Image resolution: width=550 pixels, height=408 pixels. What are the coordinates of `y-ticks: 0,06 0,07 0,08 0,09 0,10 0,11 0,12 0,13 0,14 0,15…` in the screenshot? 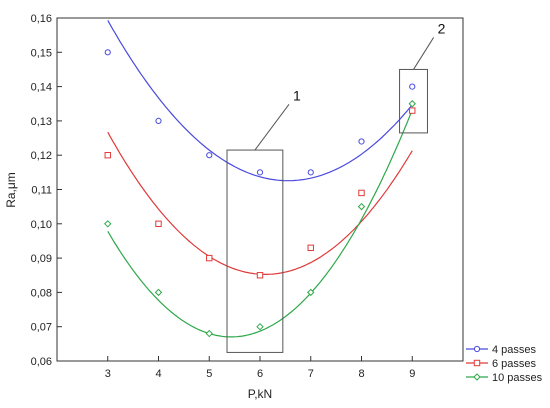 It's located at (46, 190).